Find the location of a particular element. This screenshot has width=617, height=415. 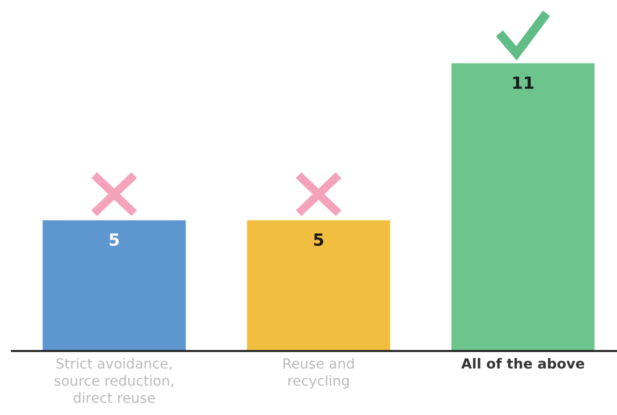

data-label: 11 is located at coordinates (523, 82).